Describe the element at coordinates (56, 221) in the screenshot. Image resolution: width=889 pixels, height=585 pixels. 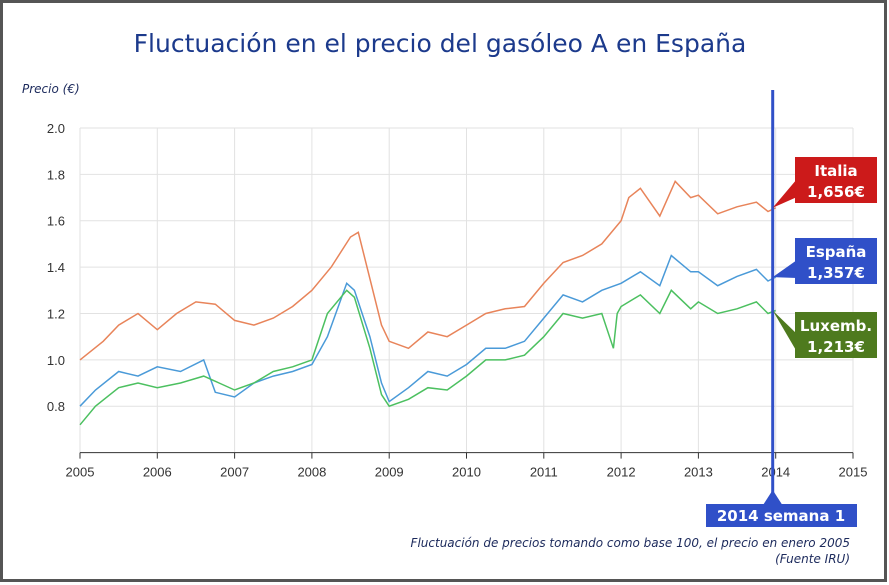
I see `y-tick-label: 1.6` at that location.